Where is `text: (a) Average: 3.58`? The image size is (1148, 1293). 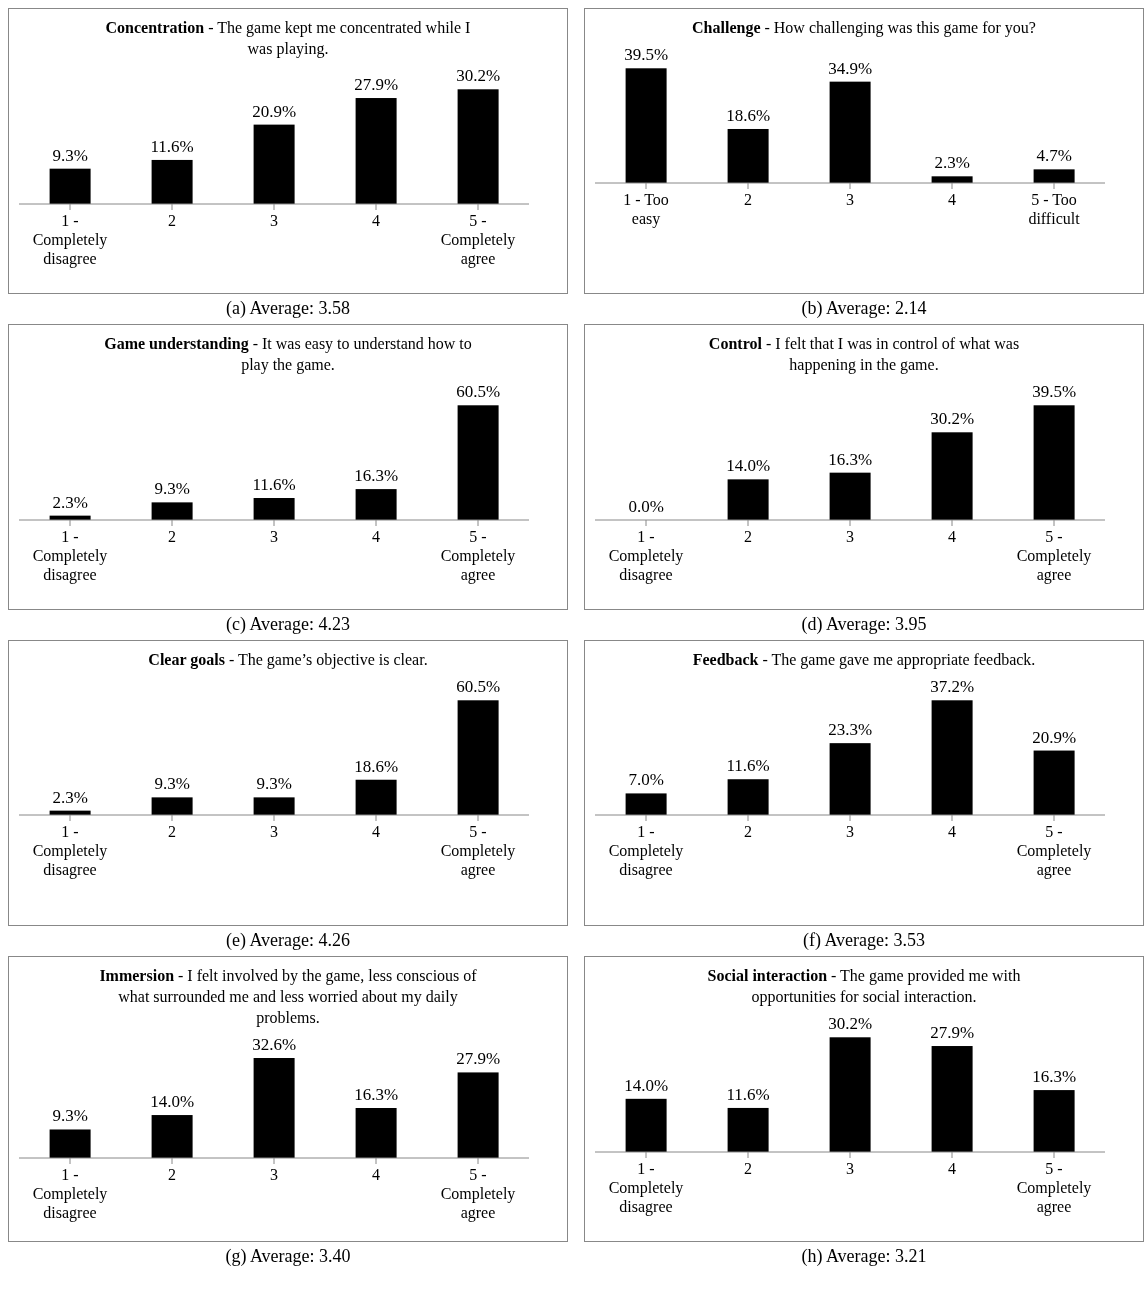
text: (a) Average: 3.58 is located at coordinates (288, 308).